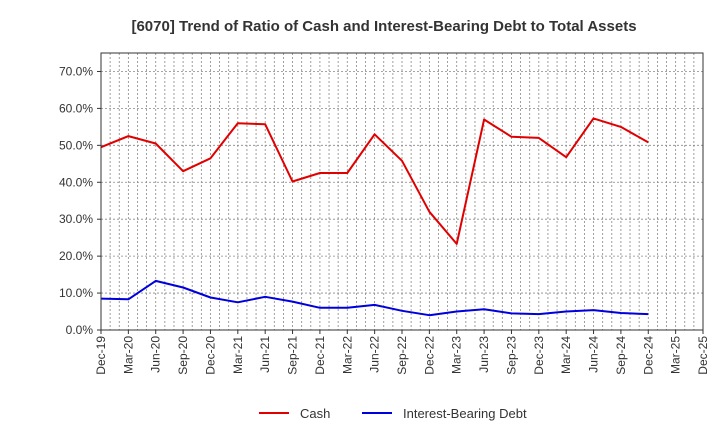 This screenshot has height=440, width=720. Describe the element at coordinates (402, 355) in the screenshot. I see `x-tick-label: Sep-22` at that location.